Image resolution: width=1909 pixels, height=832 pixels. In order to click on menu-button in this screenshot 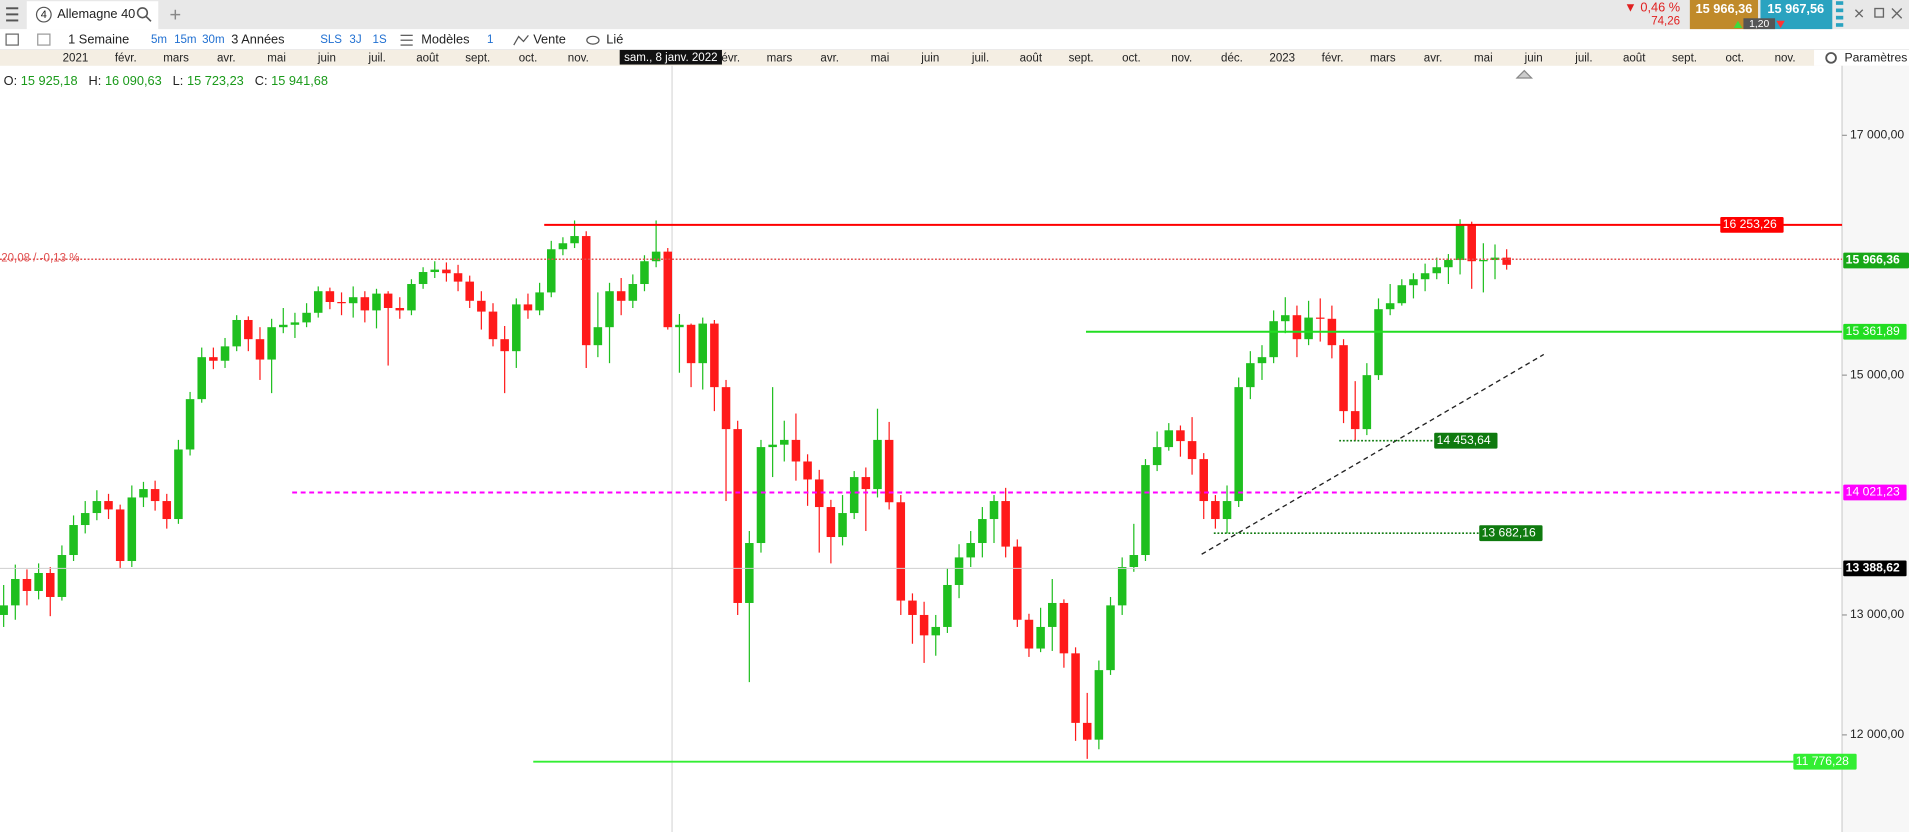, I will do `click(12, 14)`.